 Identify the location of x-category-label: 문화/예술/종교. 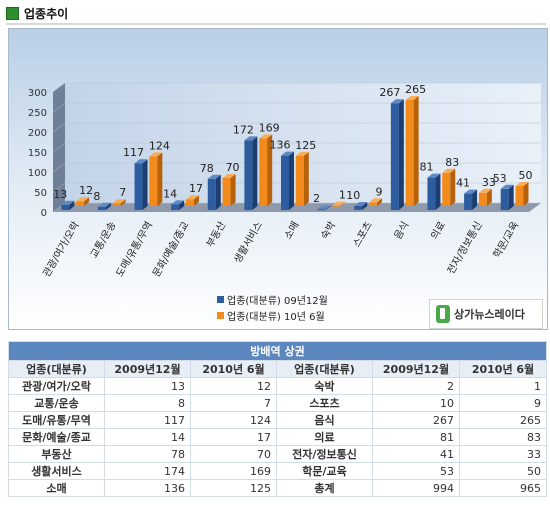
(170, 250).